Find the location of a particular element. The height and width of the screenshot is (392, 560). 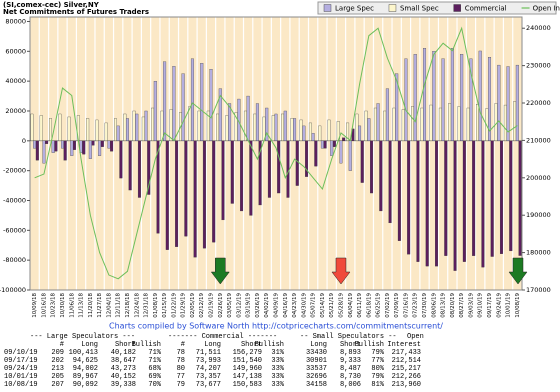

table-cell: 9,333 is located at coordinates (350, 361).